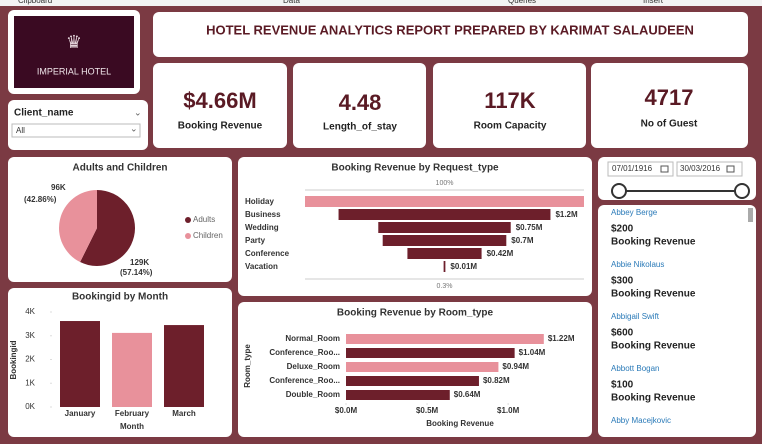  Describe the element at coordinates (360, 102) in the screenshot. I see `kpi-value: 4.48` at that location.